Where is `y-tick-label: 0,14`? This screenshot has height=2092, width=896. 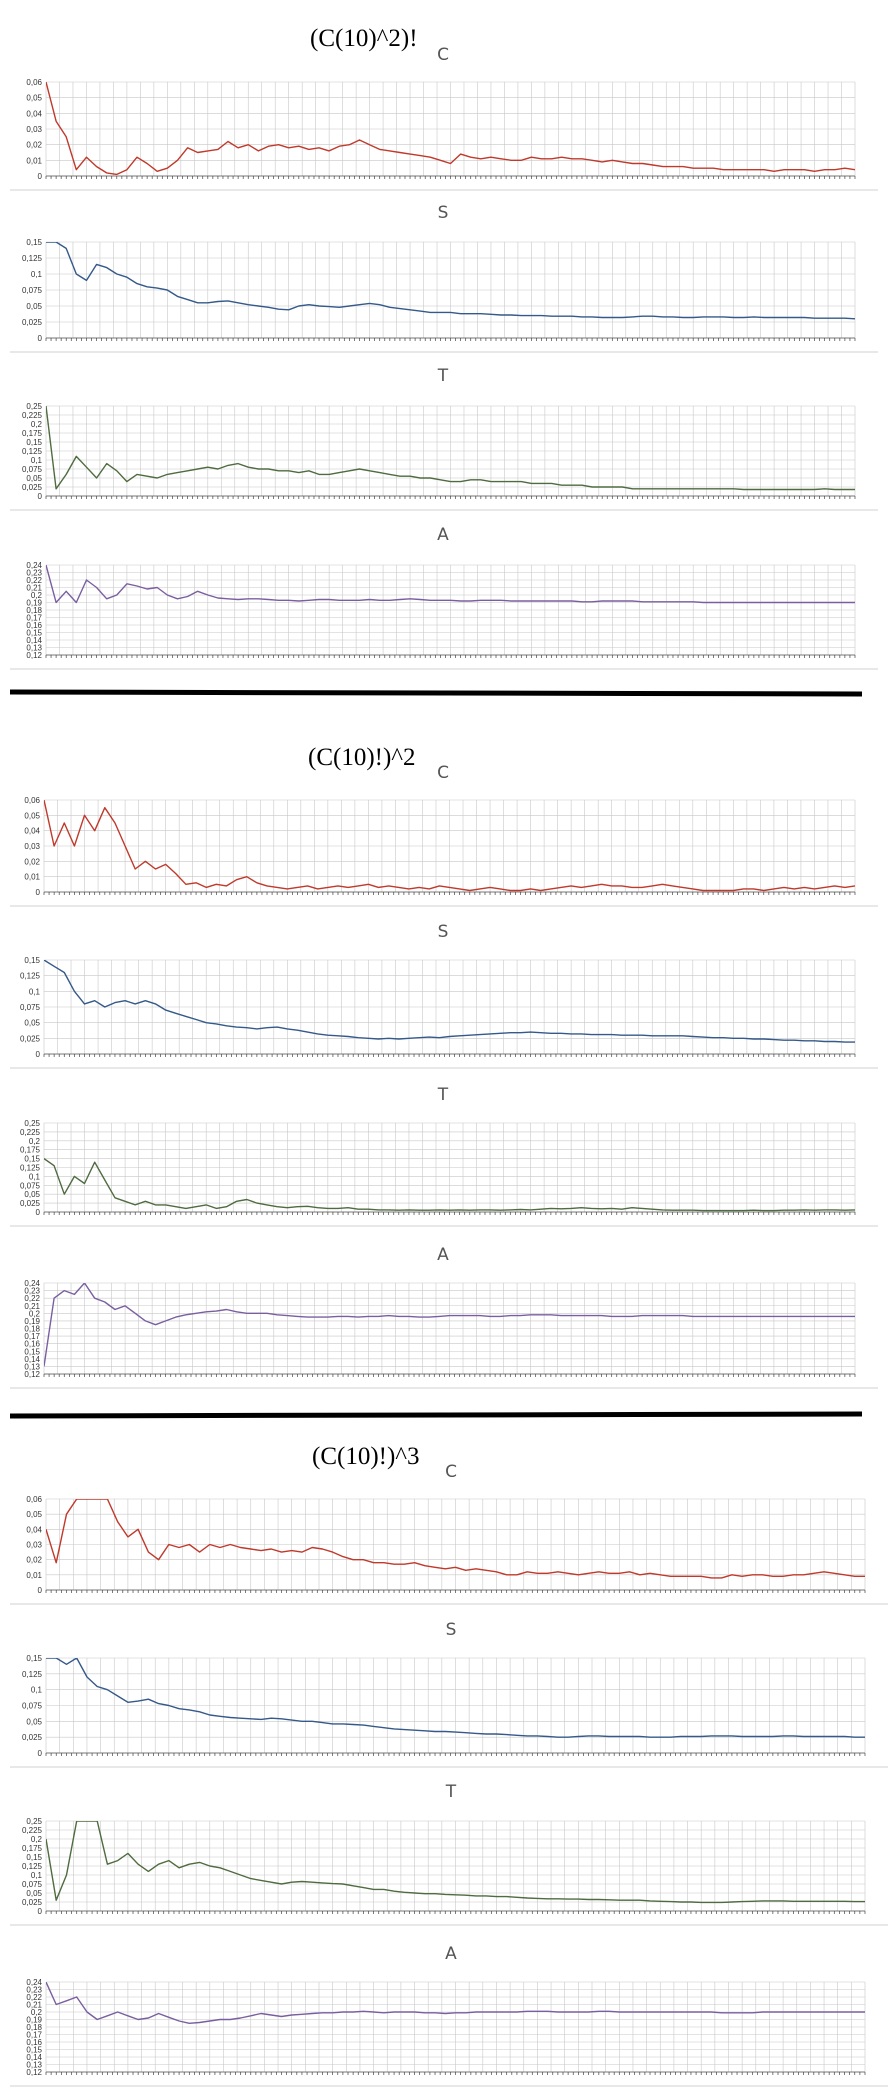
y-tick-label: 0,14 is located at coordinates (32, 1359).